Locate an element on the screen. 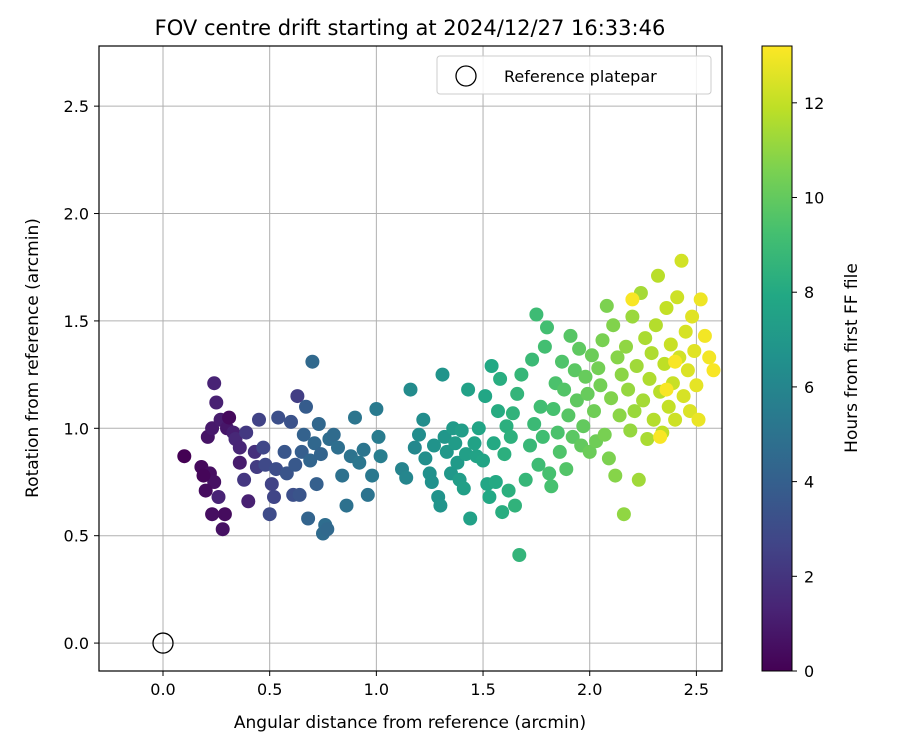 The image size is (900, 754). colorbar-tick-label: 0 is located at coordinates (809, 671).